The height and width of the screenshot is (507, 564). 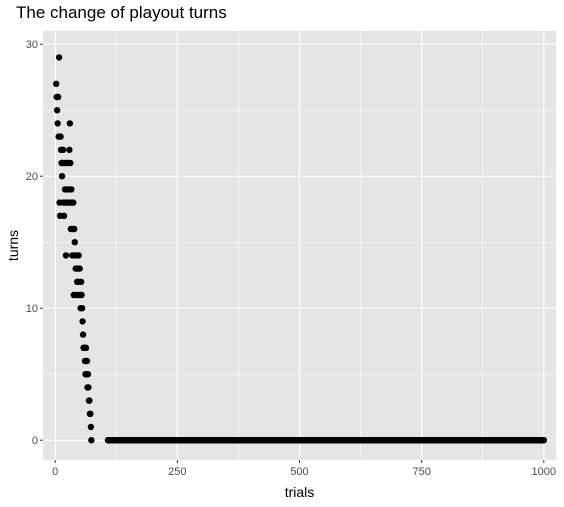 I want to click on y-tick-label: 0, so click(x=35, y=441).